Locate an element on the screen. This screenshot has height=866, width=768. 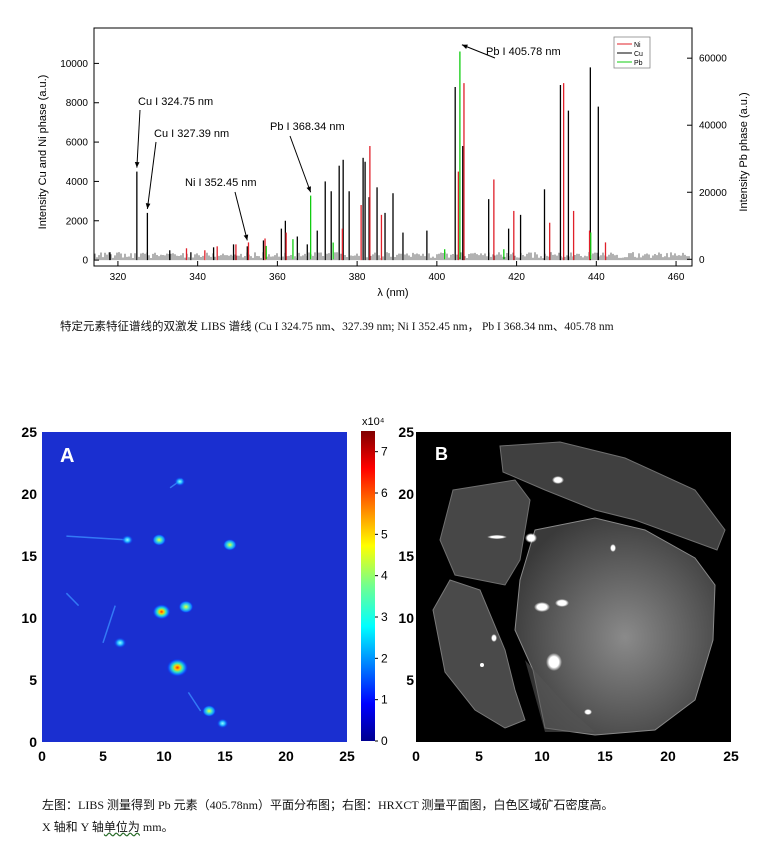
y-tick-label: 6000 is located at coordinates (77, 143).